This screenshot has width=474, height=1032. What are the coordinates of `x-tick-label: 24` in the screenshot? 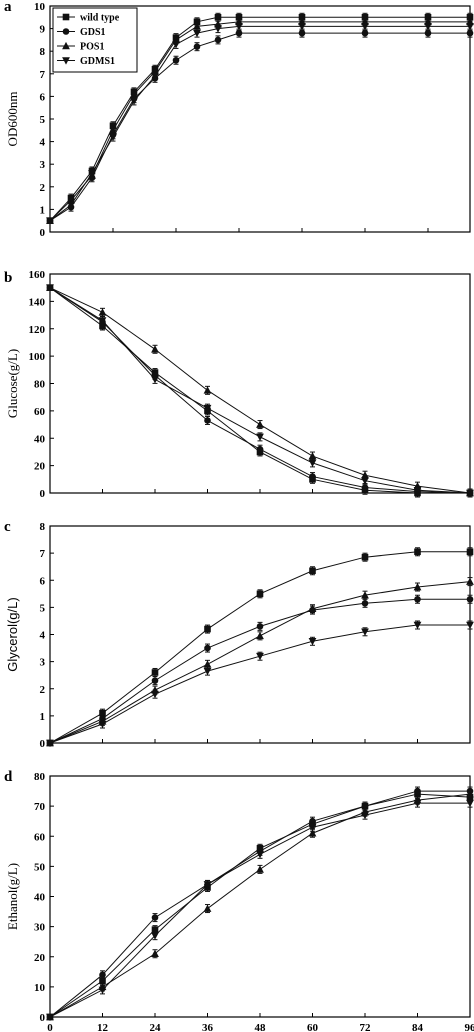 It's located at (156, 1027).